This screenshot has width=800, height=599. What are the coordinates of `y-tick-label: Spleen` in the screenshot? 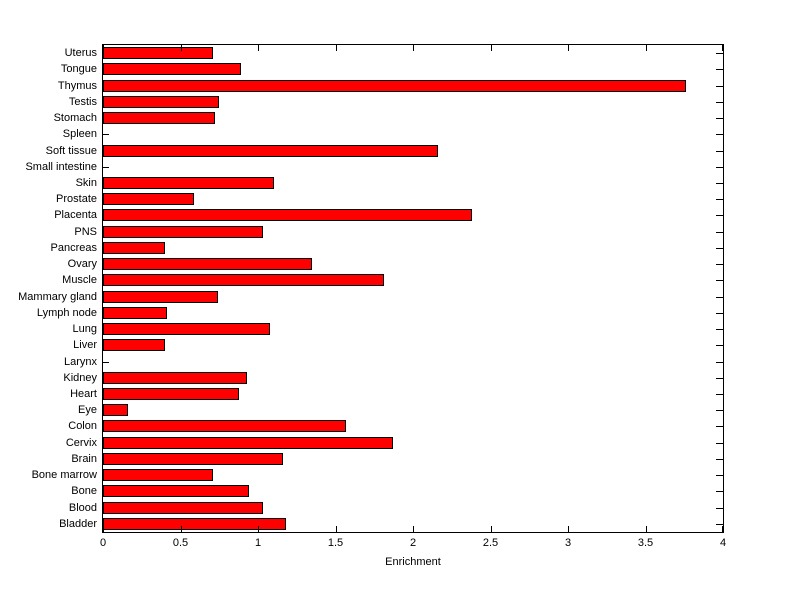 It's located at (79, 134).